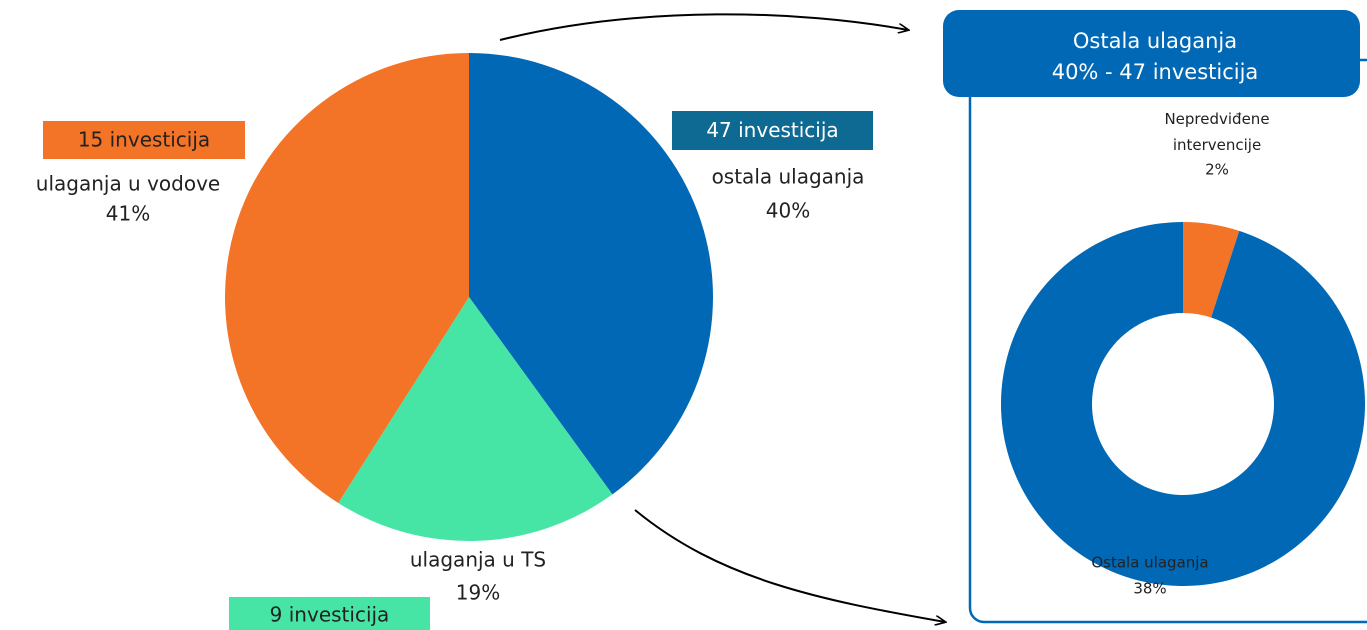 The height and width of the screenshot is (630, 1367). I want to click on category-label: ostala ulaganja, so click(788, 177).